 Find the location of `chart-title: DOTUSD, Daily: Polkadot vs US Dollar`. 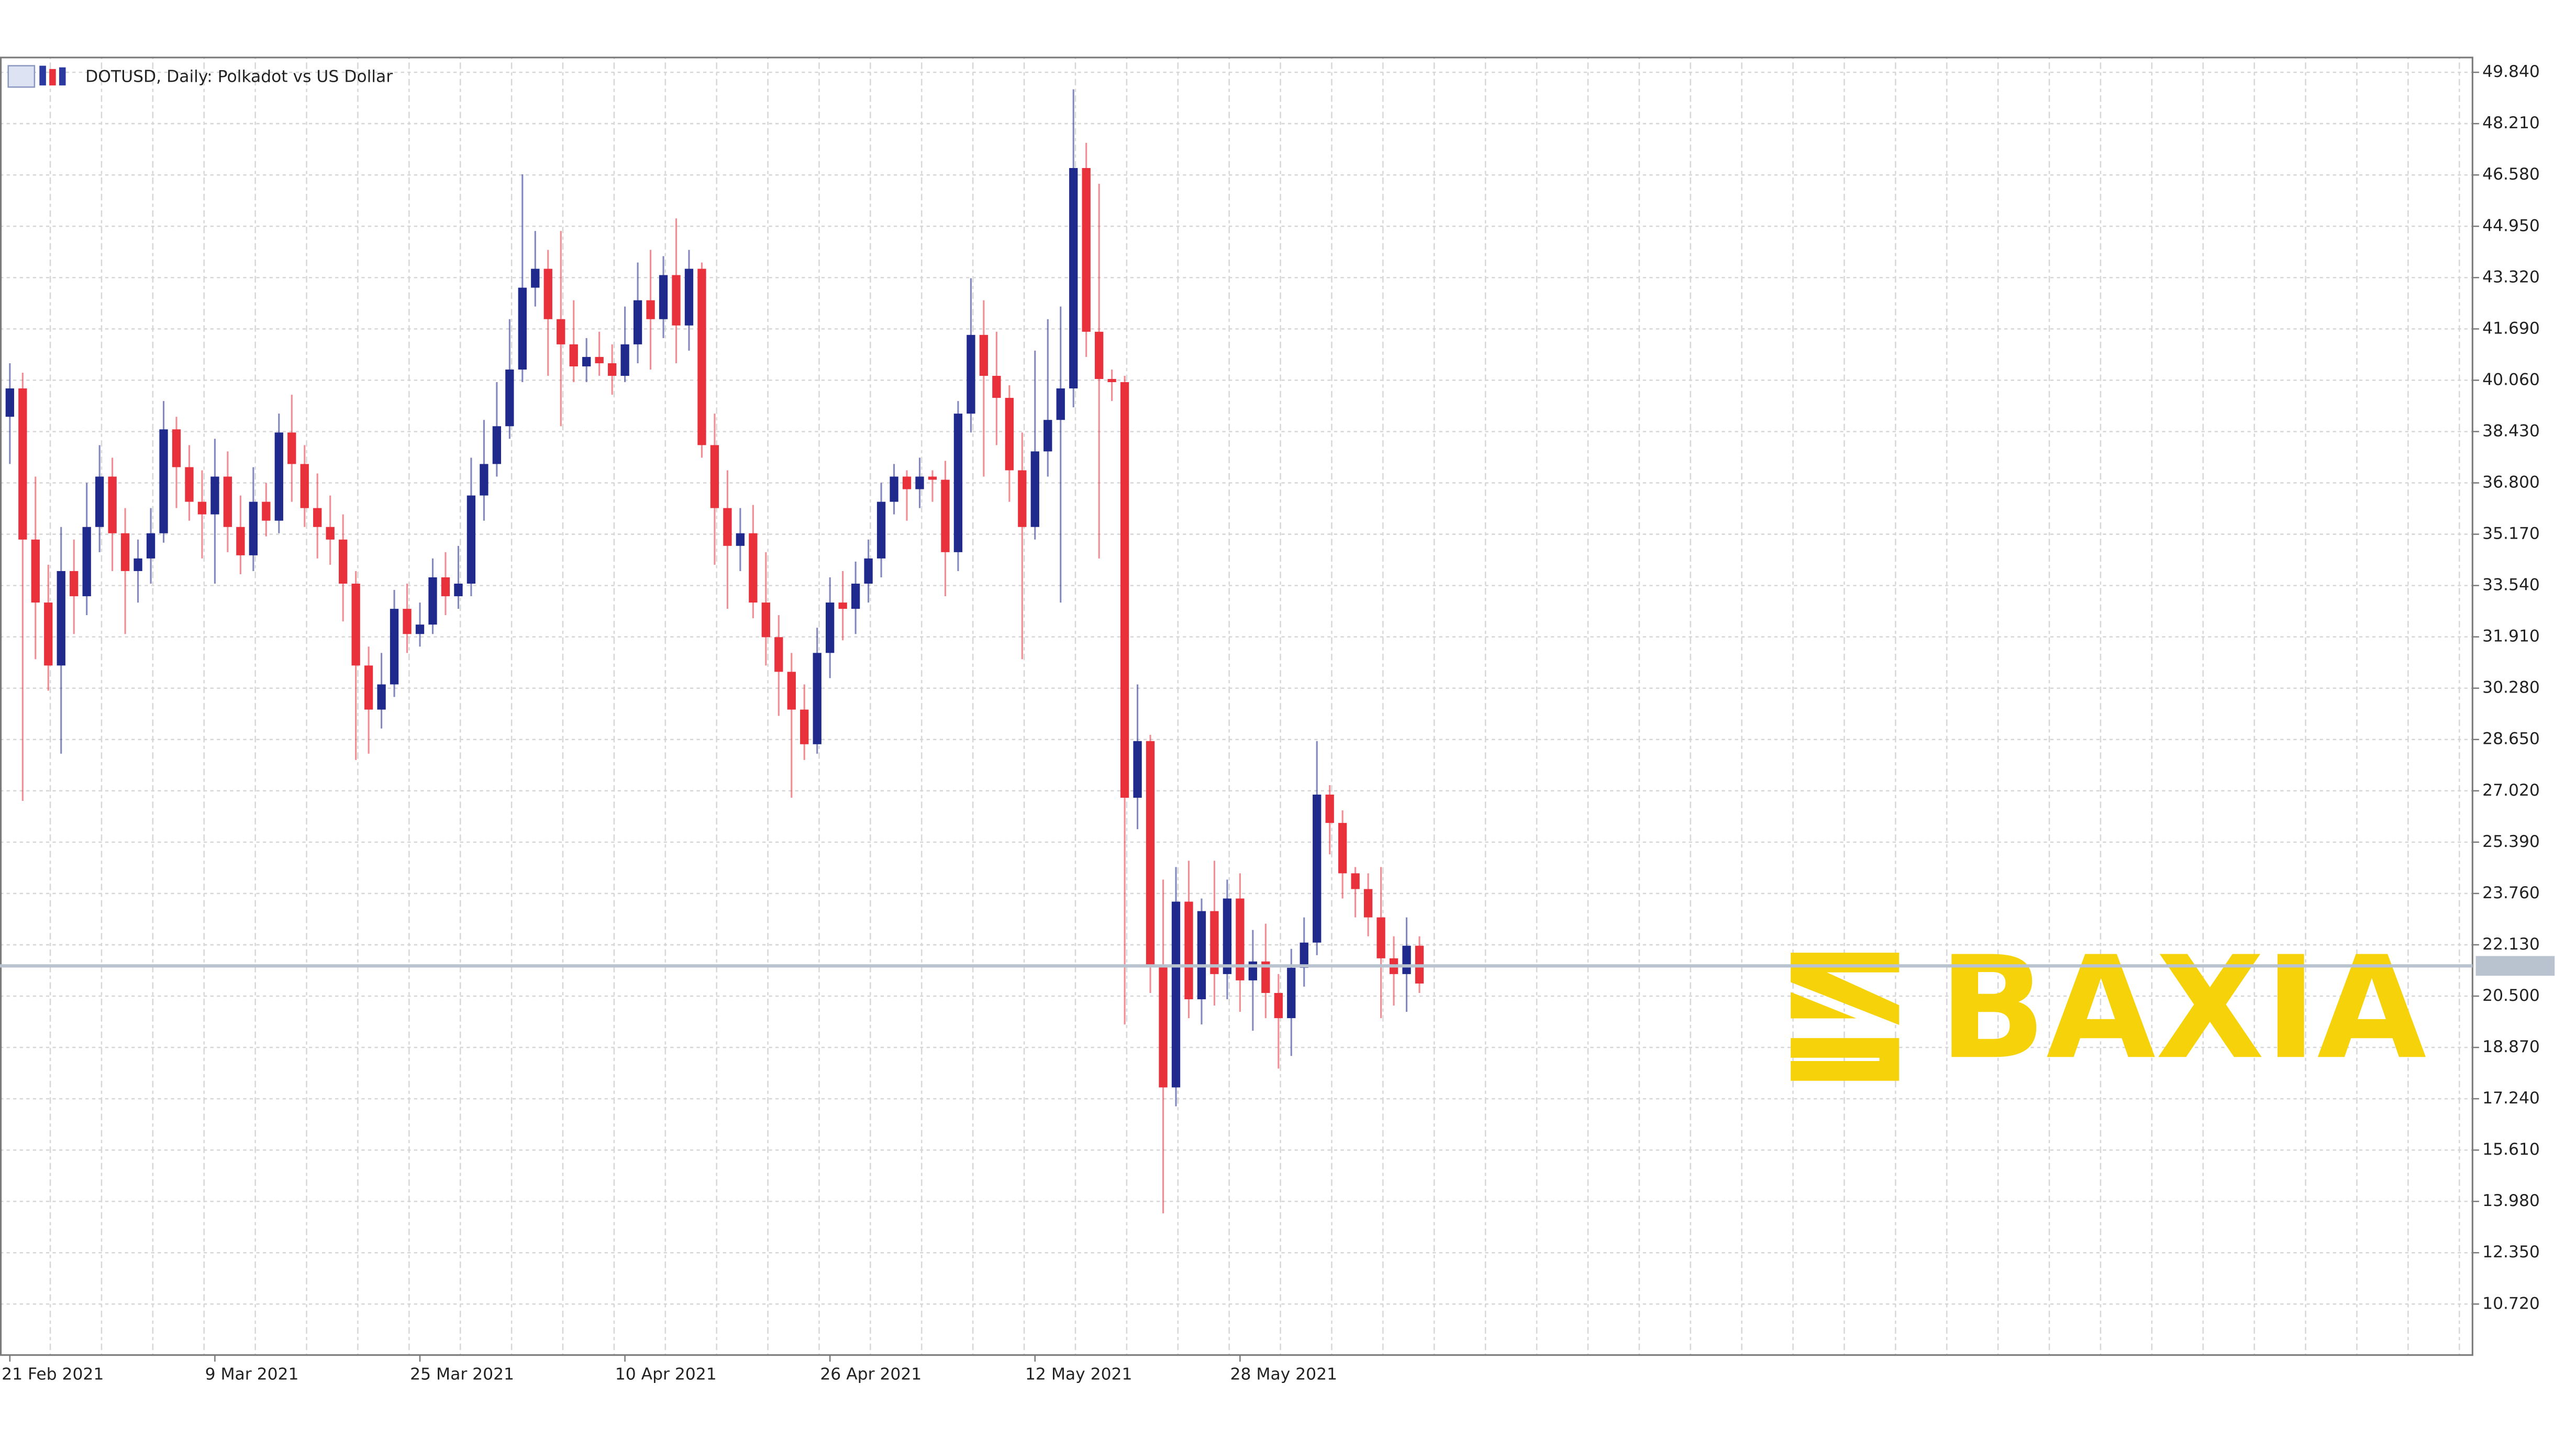

chart-title: DOTUSD, Daily: Polkadot vs US Dollar is located at coordinates (239, 77).